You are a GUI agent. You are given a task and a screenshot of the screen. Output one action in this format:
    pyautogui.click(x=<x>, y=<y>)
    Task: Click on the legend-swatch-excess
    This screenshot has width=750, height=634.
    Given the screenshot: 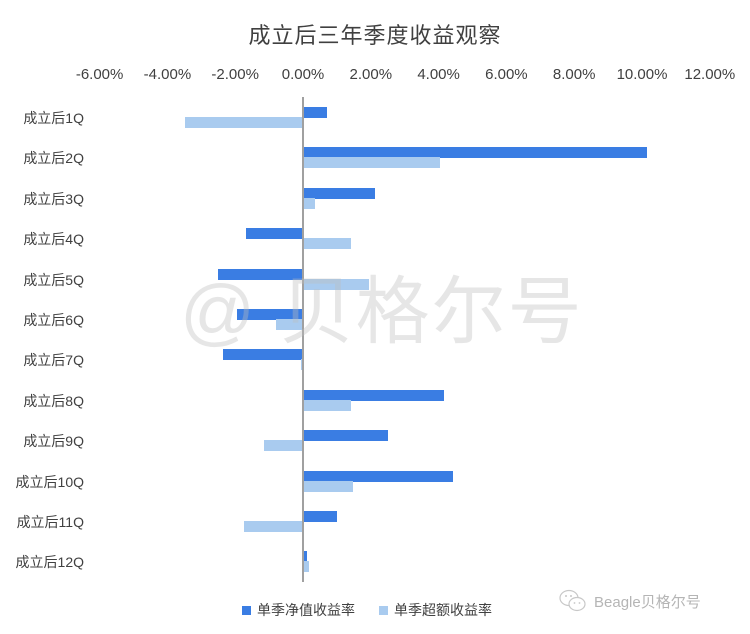 What is the action you would take?
    pyautogui.click(x=383, y=610)
    